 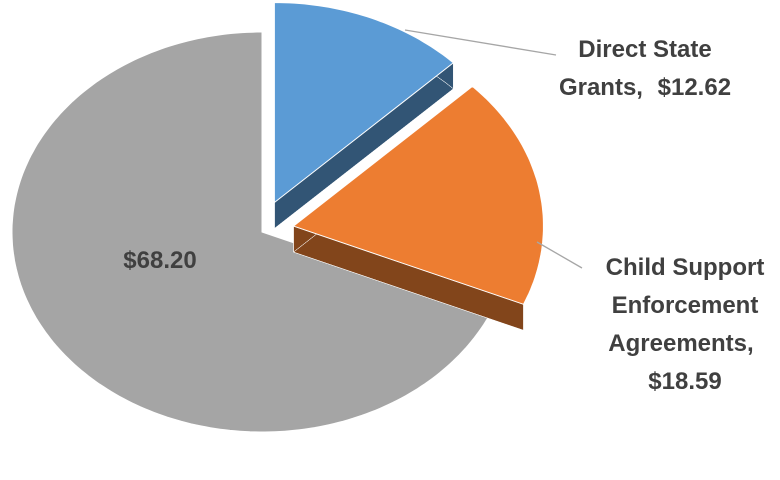 I want to click on category-label: Child Support Enforcement Agreements, so click(x=685, y=305).